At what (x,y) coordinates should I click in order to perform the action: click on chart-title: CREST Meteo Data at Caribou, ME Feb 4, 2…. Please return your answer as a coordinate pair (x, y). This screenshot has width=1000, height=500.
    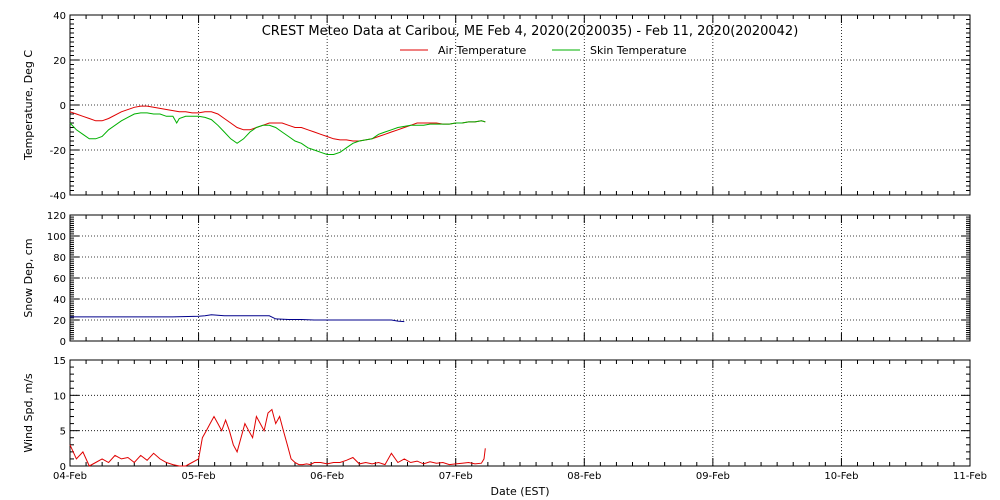
    Looking at the image, I should click on (530, 31).